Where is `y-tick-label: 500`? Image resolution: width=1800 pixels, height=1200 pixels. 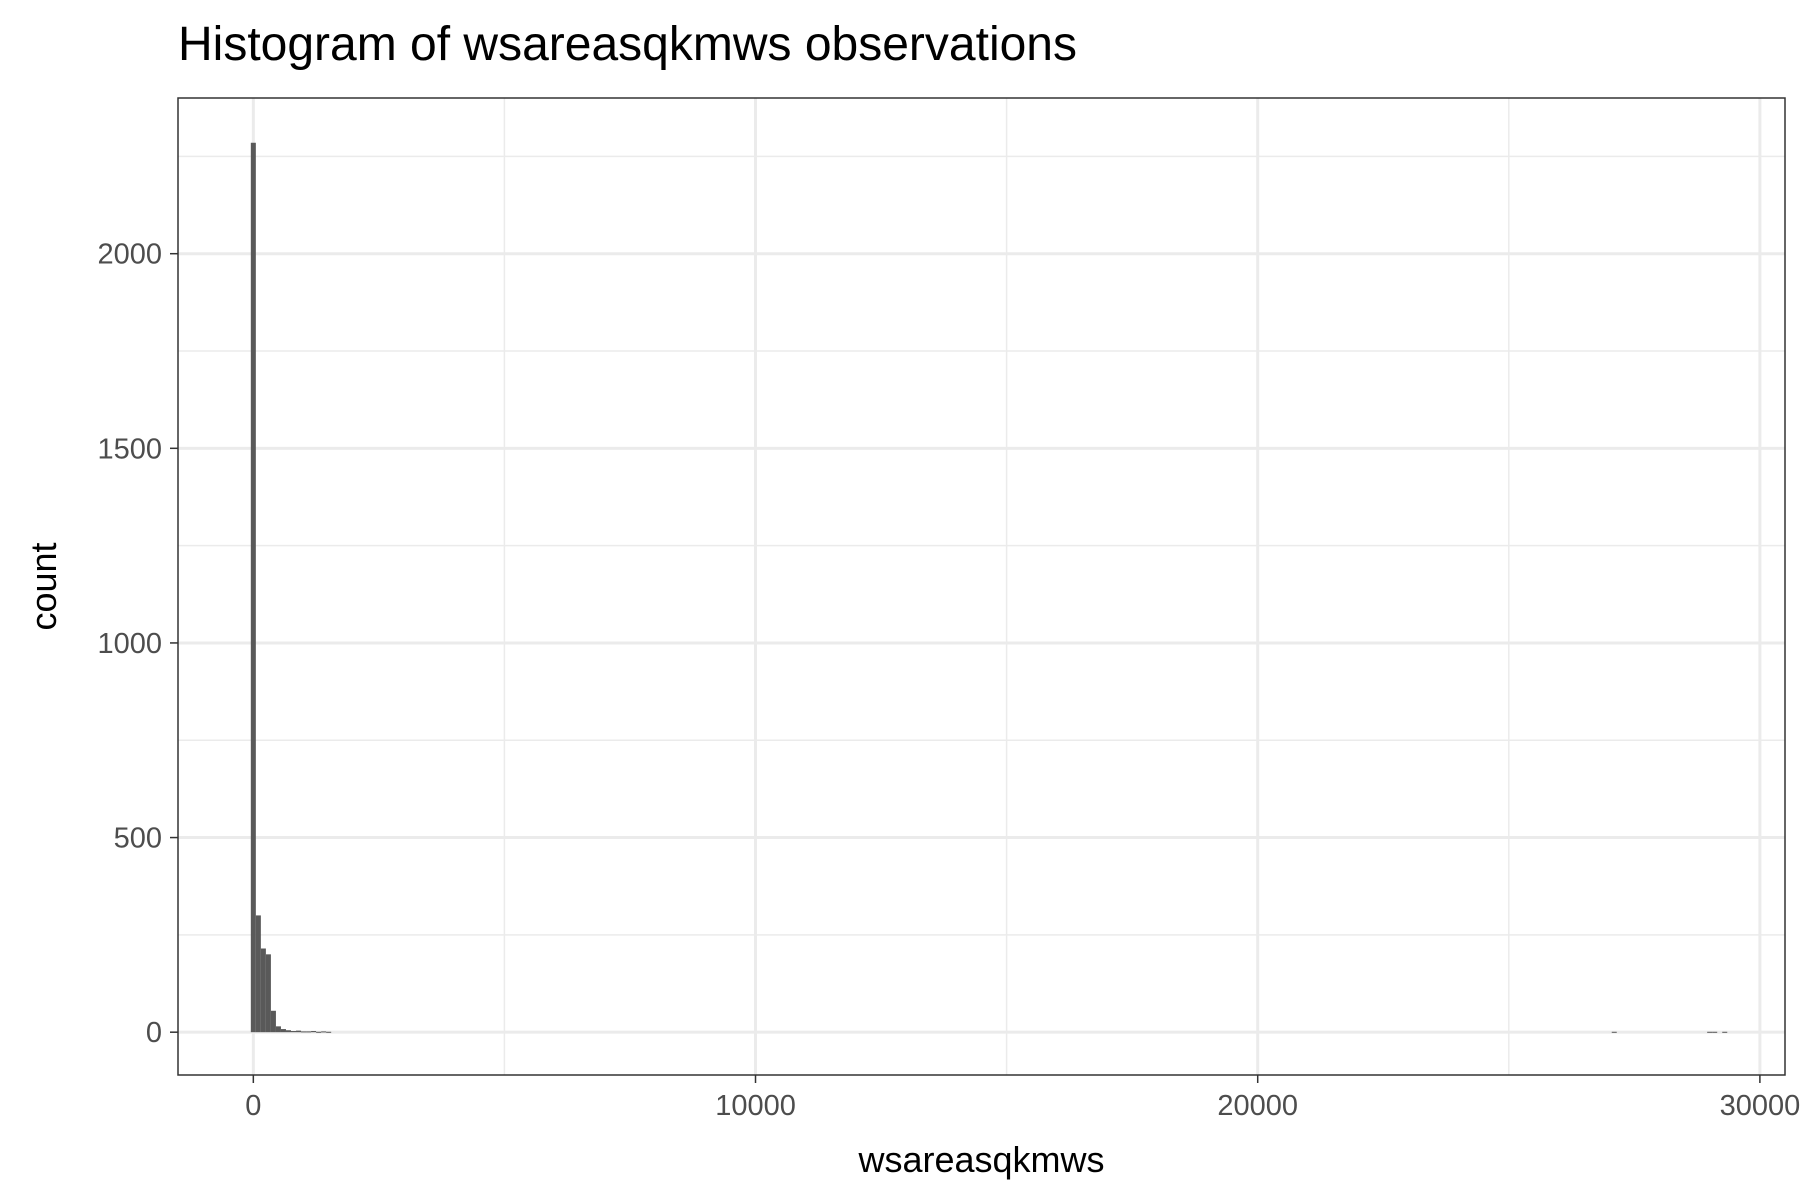 y-tick-label: 500 is located at coordinates (138, 839).